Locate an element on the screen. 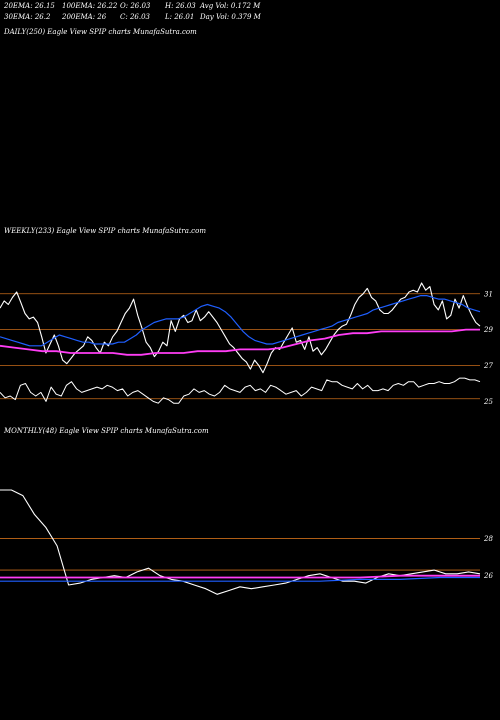 Image resolution: width=500 pixels, height=720 pixels. y-tick-label: 26 is located at coordinates (488, 576).